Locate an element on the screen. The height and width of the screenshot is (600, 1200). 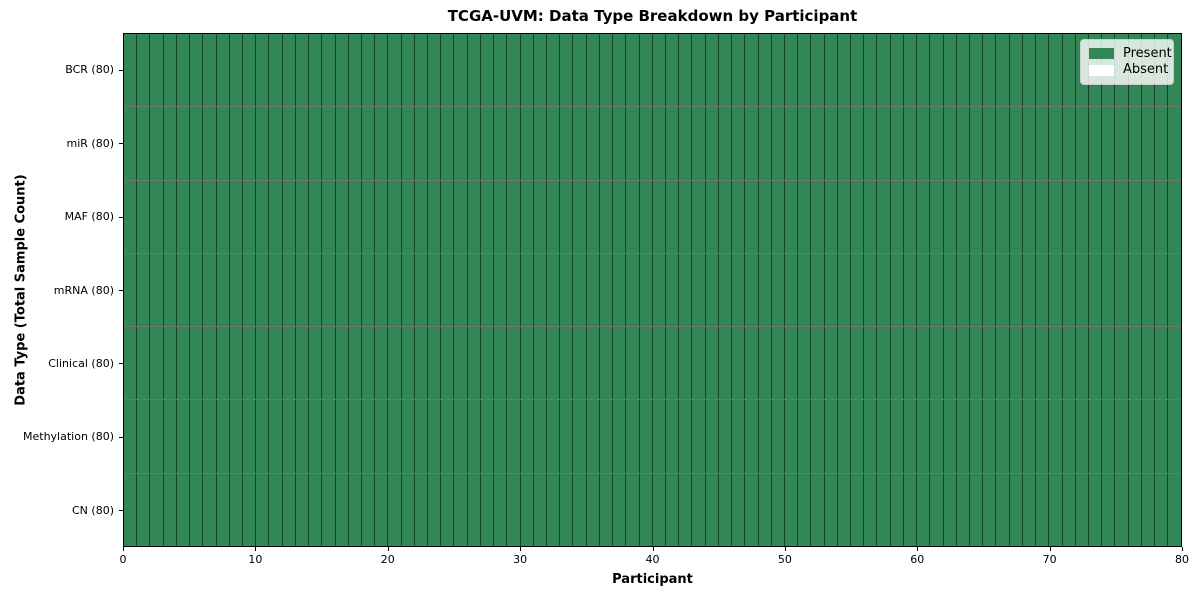
y-tick-label: miR (80) is located at coordinates (90, 143).